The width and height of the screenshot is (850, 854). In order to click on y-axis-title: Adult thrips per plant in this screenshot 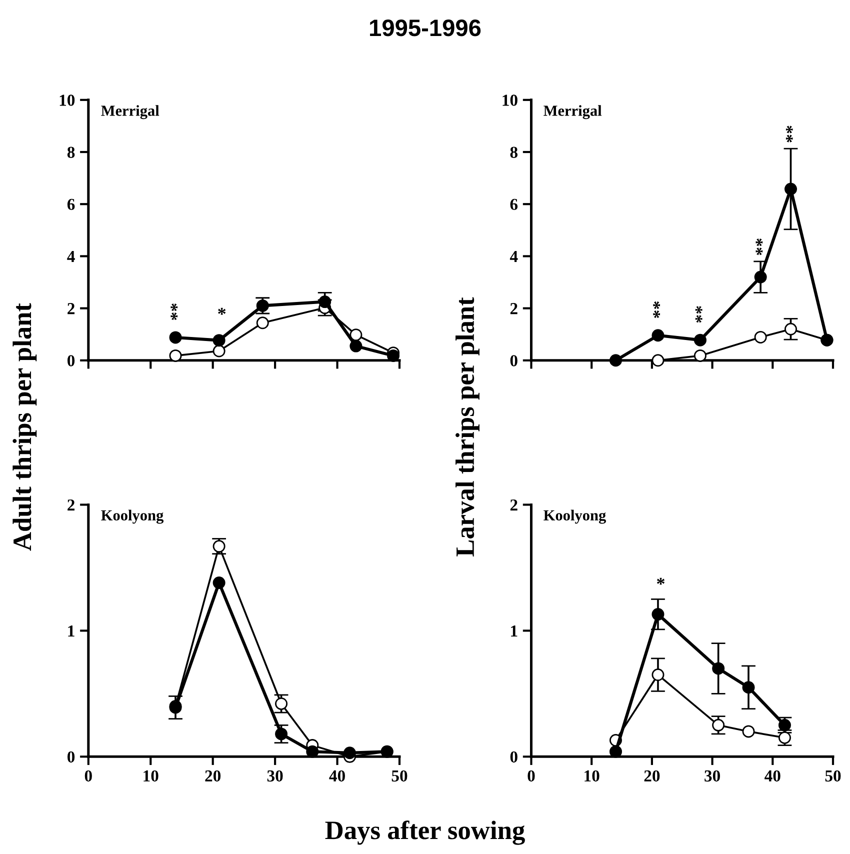, I will do `click(24, 427)`.